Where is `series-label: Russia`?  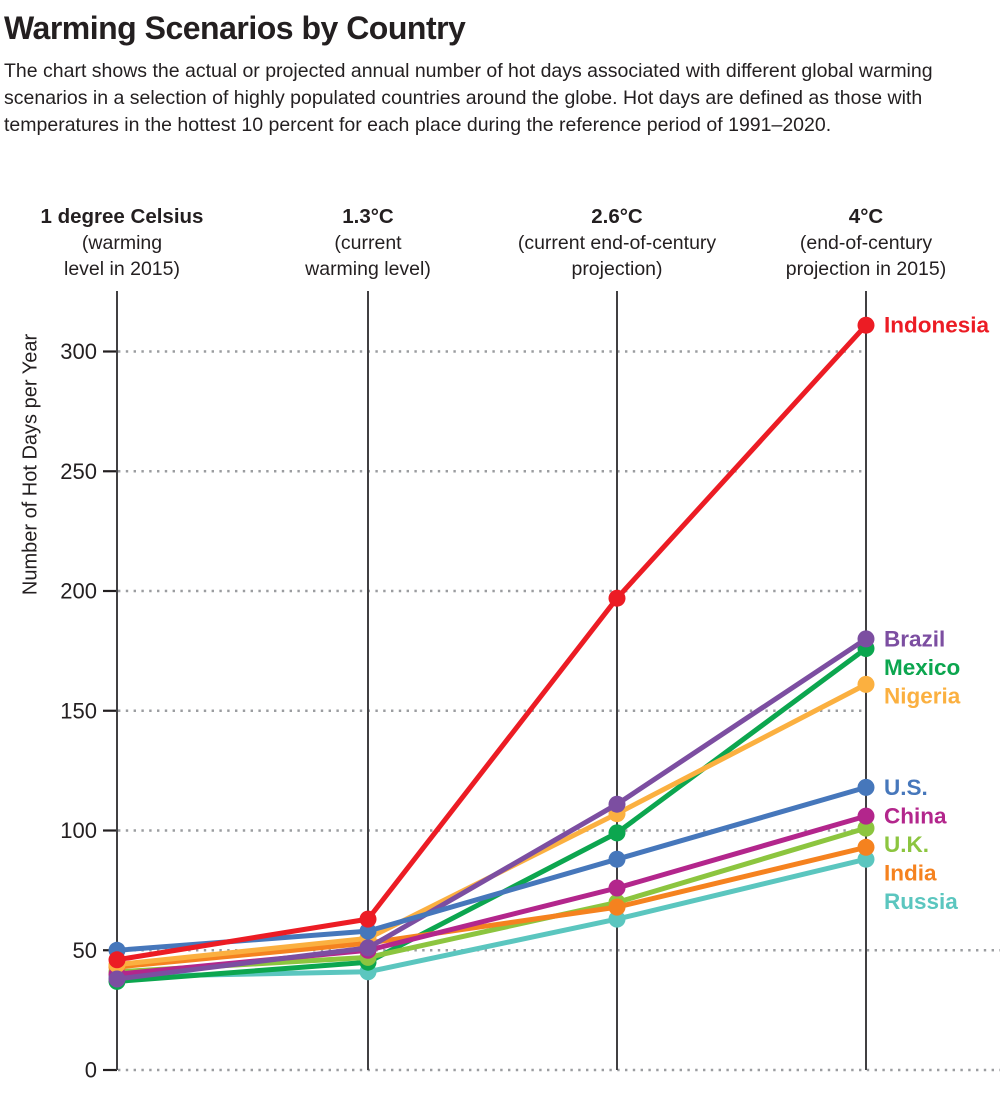 series-label: Russia is located at coordinates (921, 901).